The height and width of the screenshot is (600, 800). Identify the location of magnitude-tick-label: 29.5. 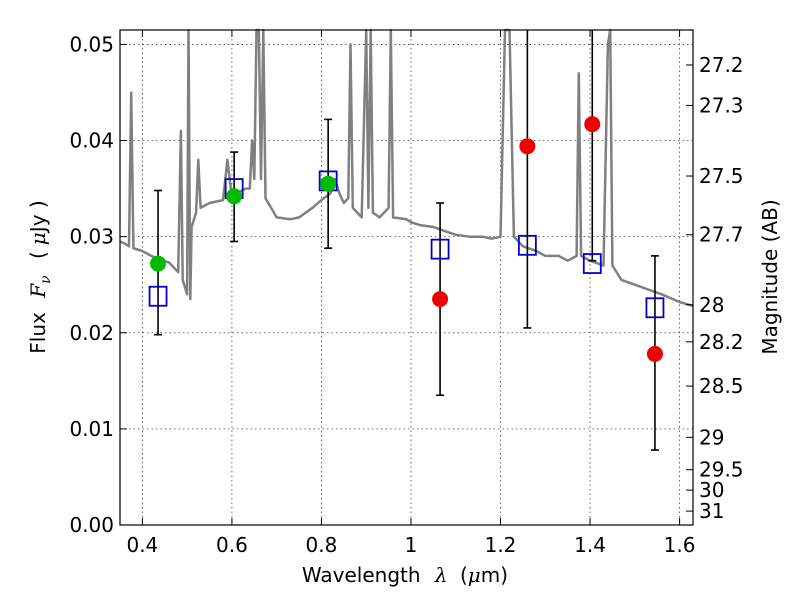
(721, 470).